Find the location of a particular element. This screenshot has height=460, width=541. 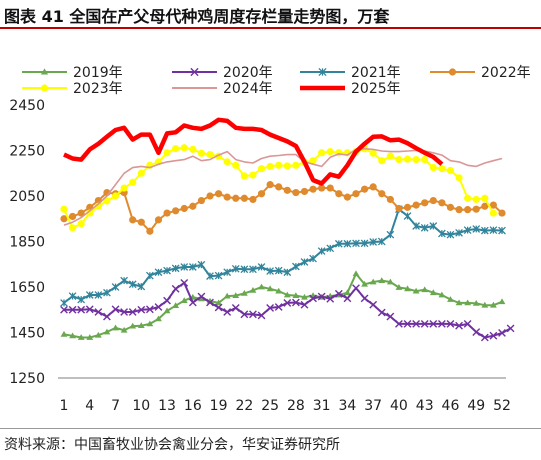

series-2024年 is located at coordinates (283, 186).